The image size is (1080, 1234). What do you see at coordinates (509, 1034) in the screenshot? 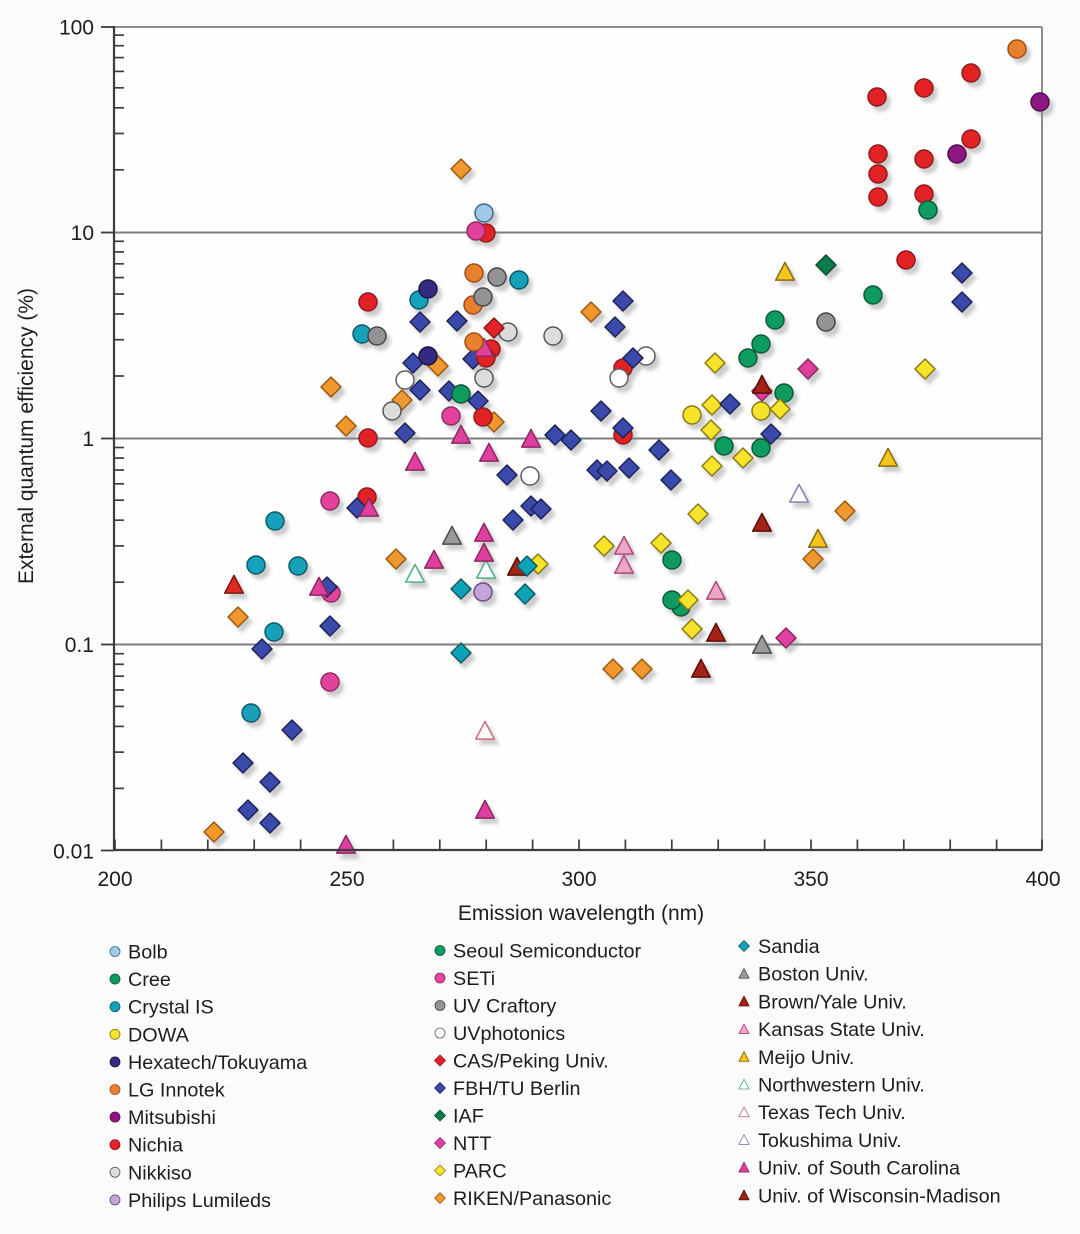
I see `svg-text: UVphotonics` at bounding box center [509, 1034].